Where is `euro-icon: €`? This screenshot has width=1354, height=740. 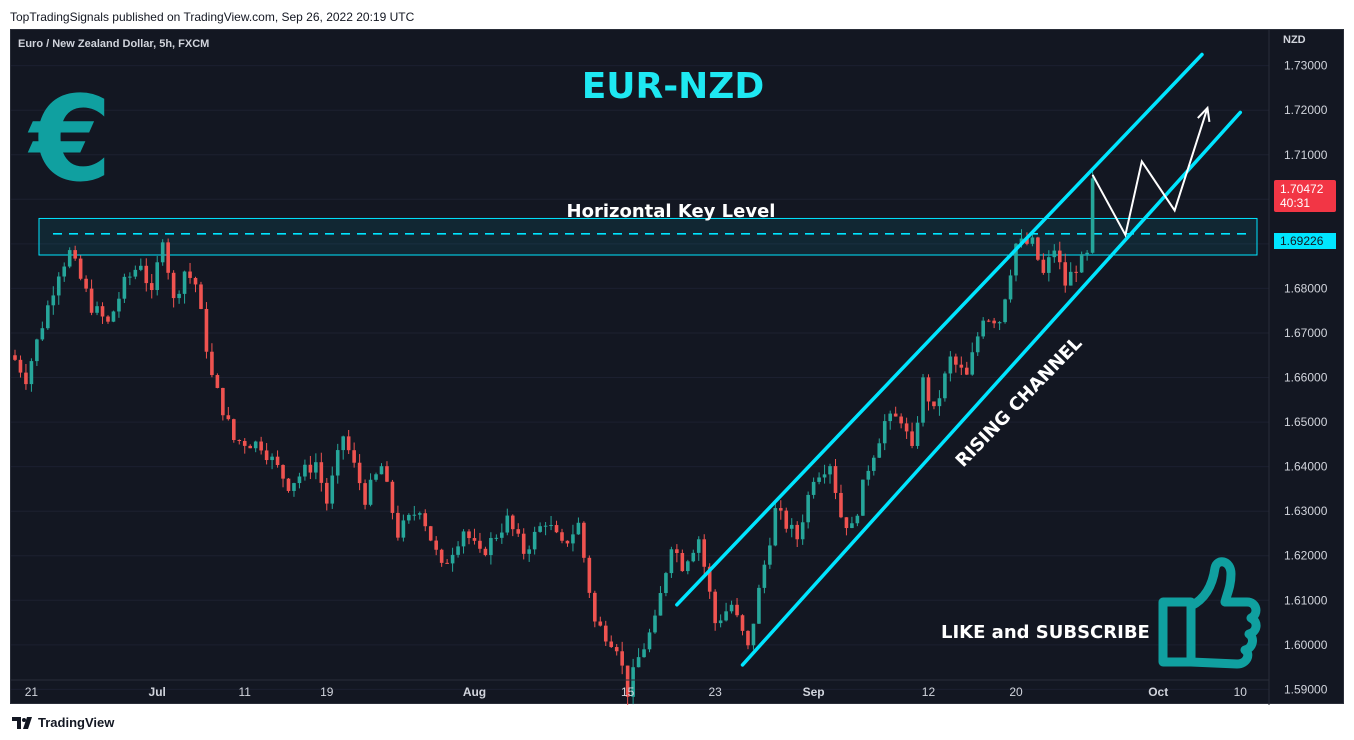
euro-icon: € is located at coordinates (69, 139).